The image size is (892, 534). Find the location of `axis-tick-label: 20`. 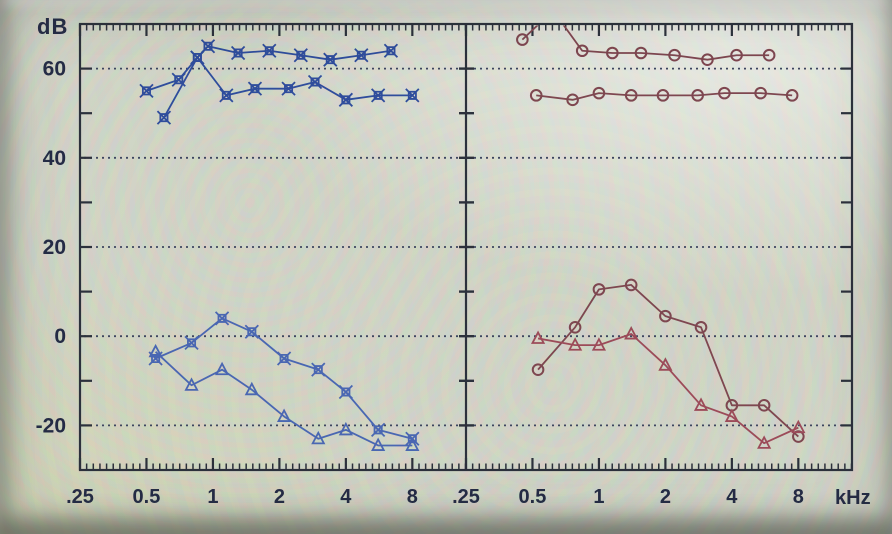

axis-tick-label: 20 is located at coordinates (54, 247).